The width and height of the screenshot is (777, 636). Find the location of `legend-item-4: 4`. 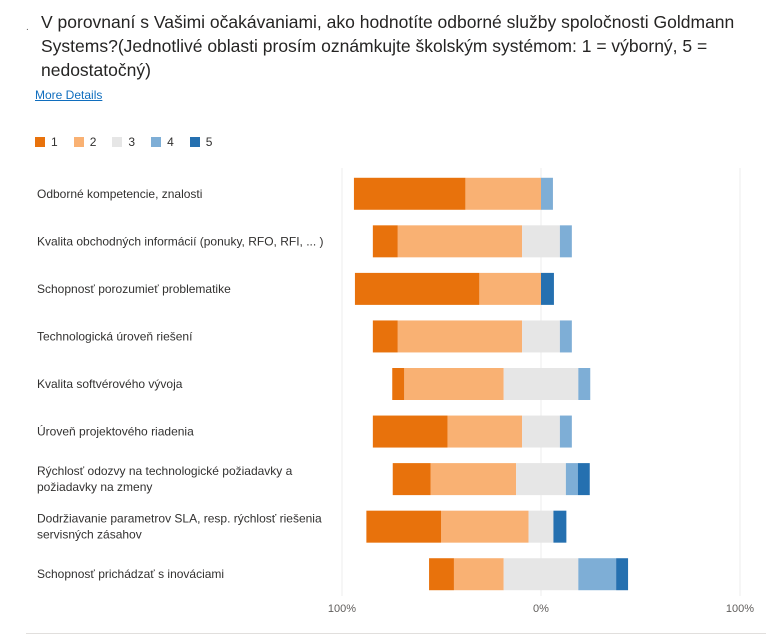

legend-item-4: 4 is located at coordinates (162, 142).